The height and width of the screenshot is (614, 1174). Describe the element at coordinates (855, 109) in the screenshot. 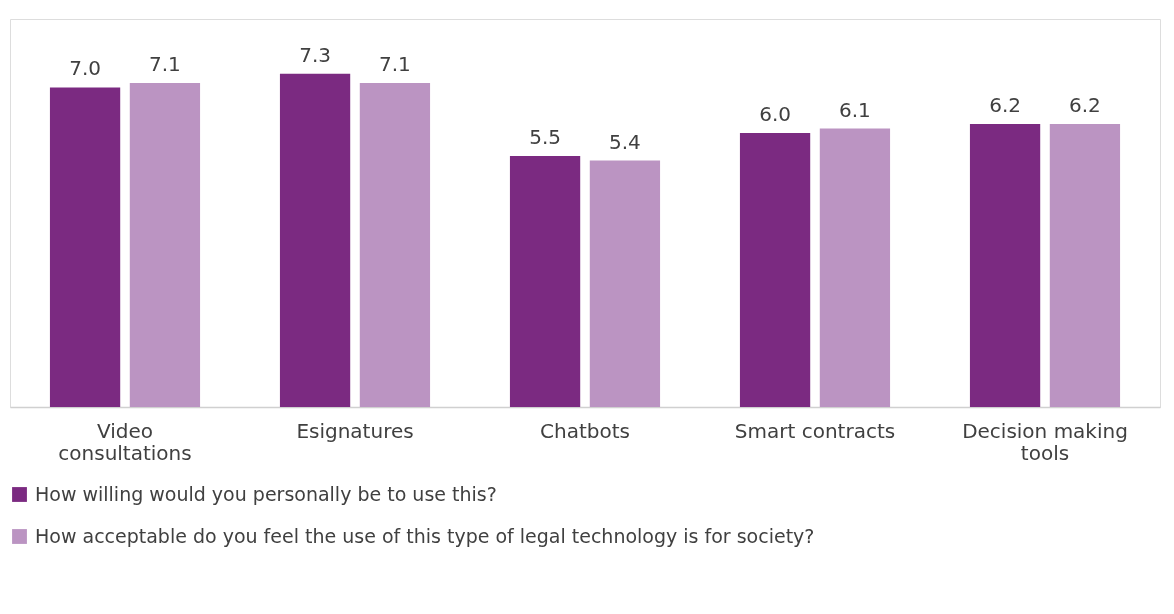

I see `data-label: 6.1` at that location.